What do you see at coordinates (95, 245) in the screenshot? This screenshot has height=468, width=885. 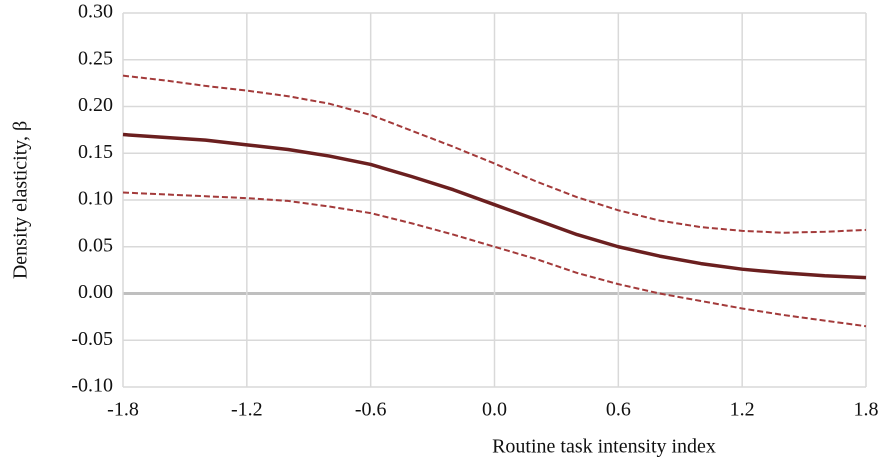 I see `y-tick-label: 0.05` at bounding box center [95, 245].